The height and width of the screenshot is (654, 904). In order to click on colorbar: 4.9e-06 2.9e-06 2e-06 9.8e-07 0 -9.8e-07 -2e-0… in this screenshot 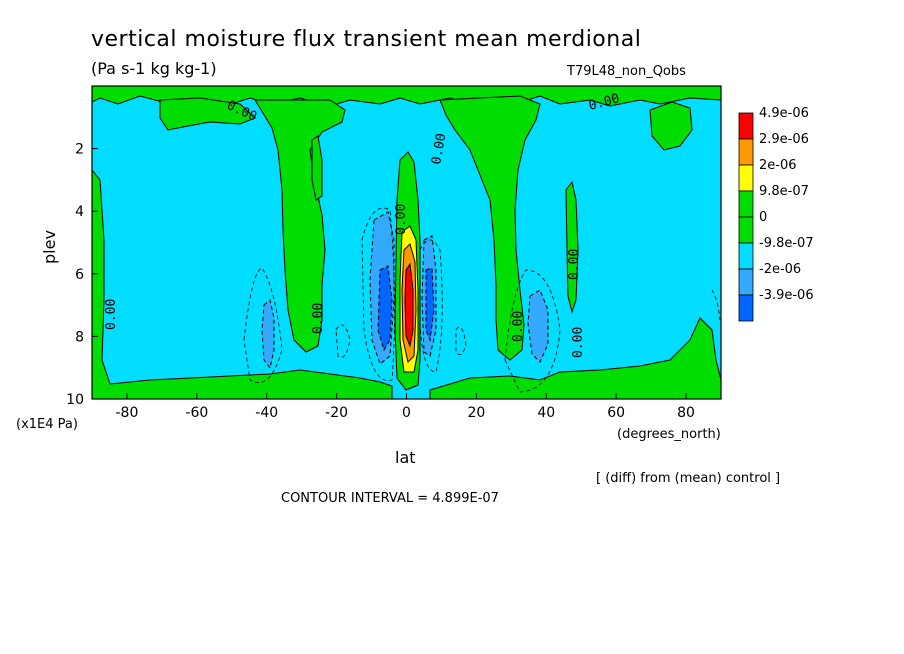, I will do `click(776, 214)`.